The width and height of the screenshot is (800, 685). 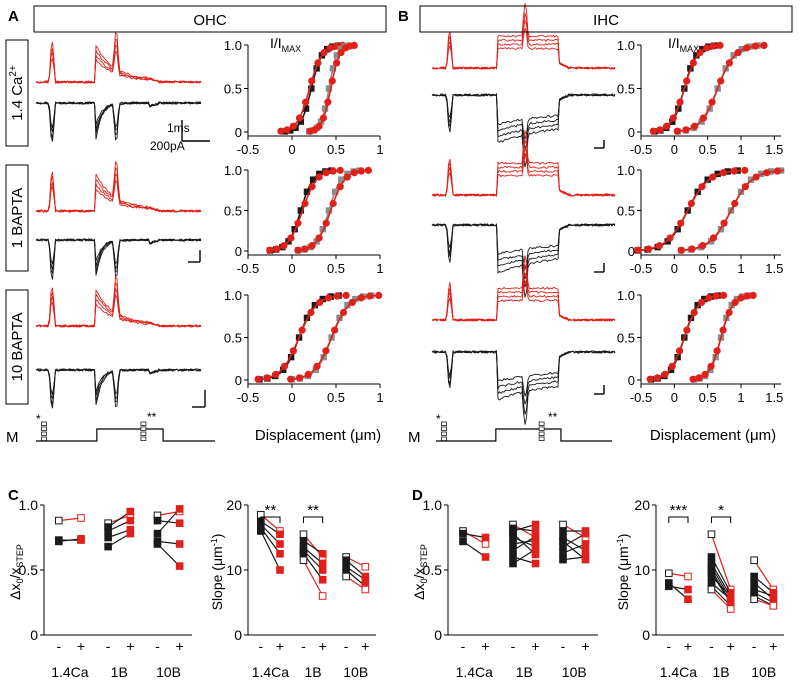 What do you see at coordinates (433, 570) in the screenshot?
I see `summary-y-tick-label: 0.5` at bounding box center [433, 570].